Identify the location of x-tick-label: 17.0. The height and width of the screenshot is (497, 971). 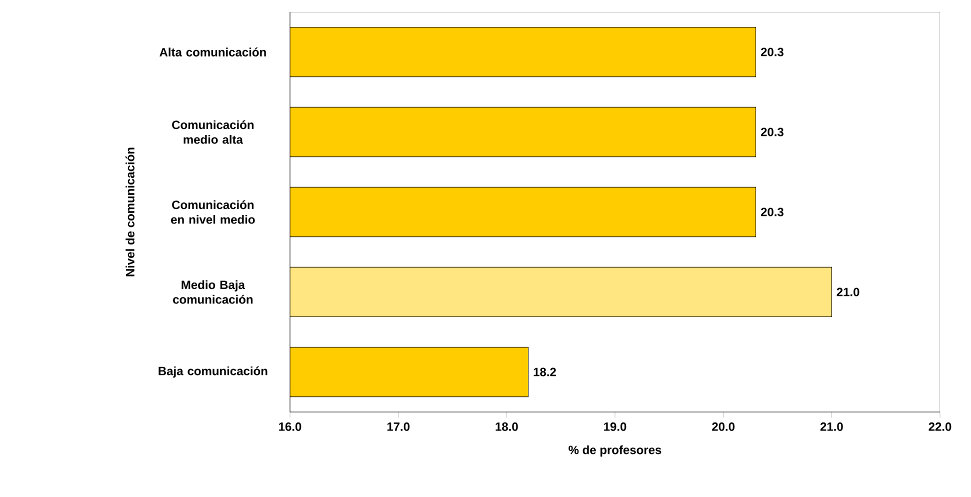
(398, 426).